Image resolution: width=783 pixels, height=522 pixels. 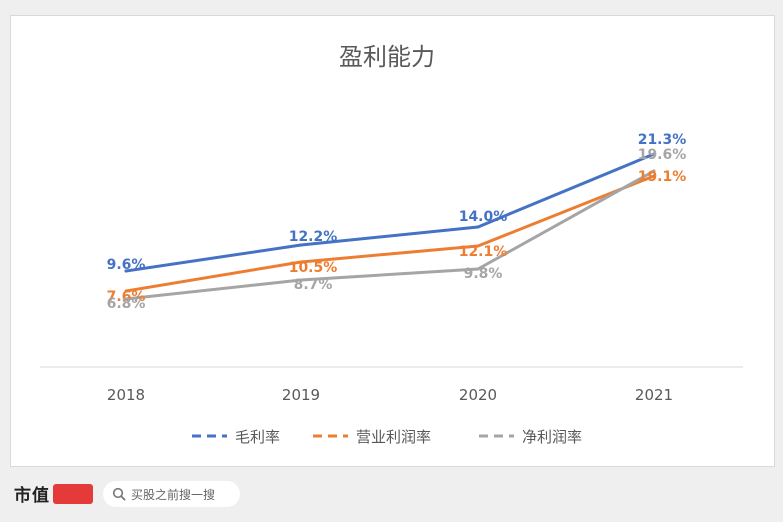 What do you see at coordinates (393, 437) in the screenshot?
I see `legend-label-2: 营业利润率` at bounding box center [393, 437].